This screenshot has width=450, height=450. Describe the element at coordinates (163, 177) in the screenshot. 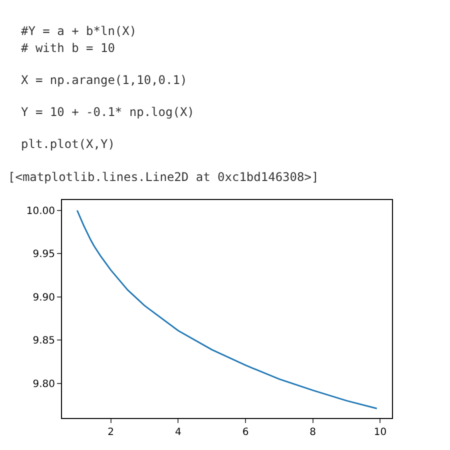

I see `text: [<matplotlib.lines.Line2D at 0xc1bd146308>]` at that location.